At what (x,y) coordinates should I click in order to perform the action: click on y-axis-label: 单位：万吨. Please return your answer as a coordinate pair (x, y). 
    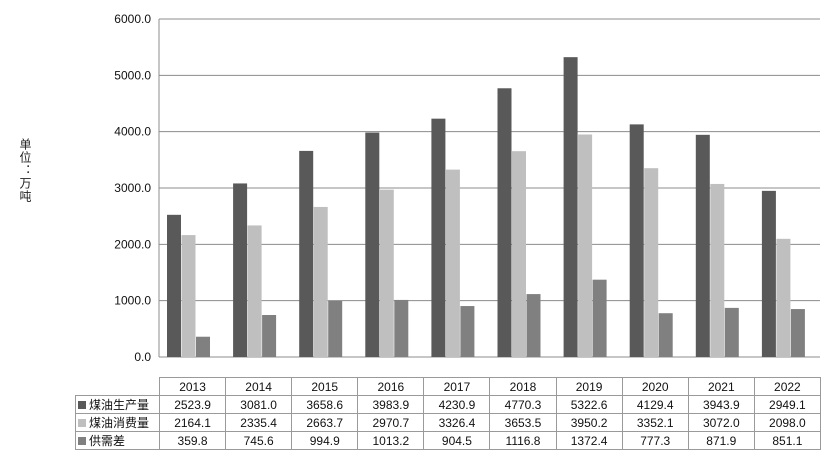
    Looking at the image, I should click on (25, 170).